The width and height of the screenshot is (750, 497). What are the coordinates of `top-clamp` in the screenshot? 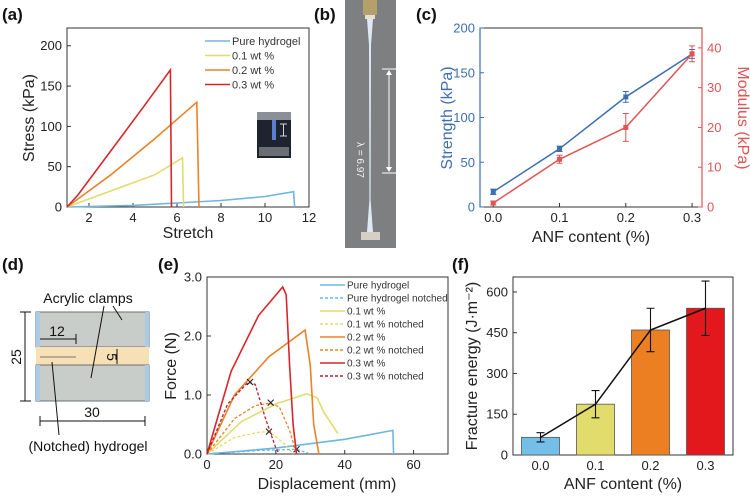 It's located at (92, 329).